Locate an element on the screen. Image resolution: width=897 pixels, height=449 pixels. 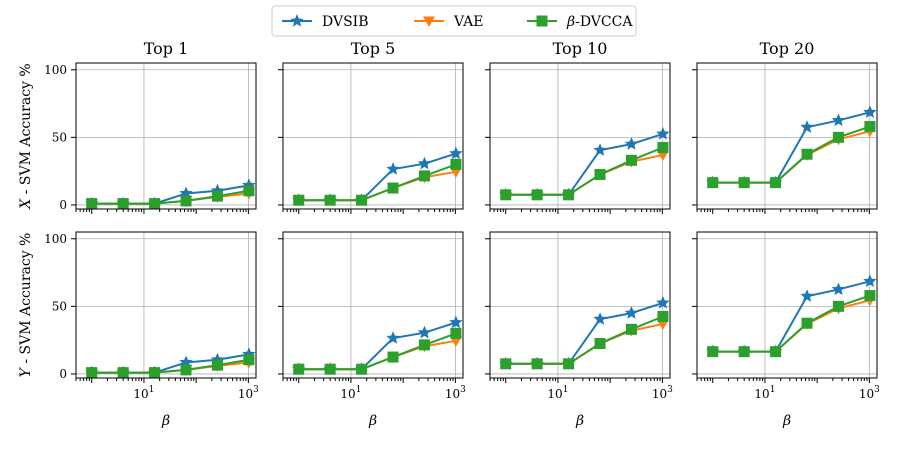
panel-r0-c1: Top 5 is located at coordinates (371, 126).